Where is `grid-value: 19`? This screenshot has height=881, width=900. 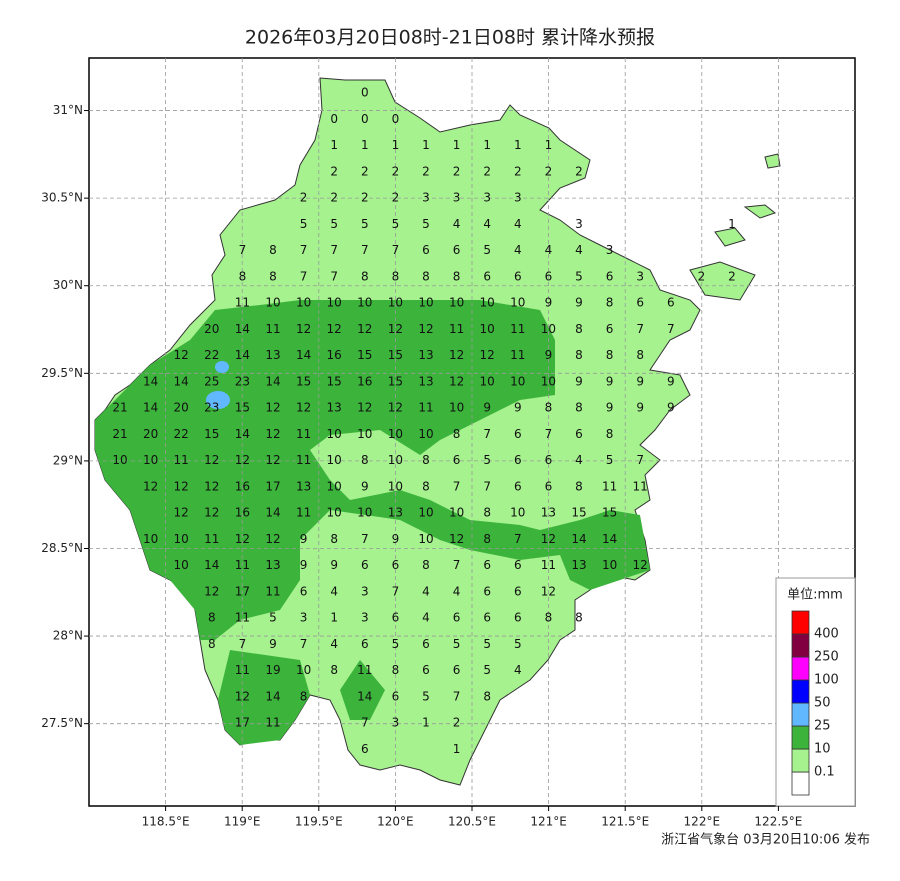 grid-value: 19 is located at coordinates (272, 670).